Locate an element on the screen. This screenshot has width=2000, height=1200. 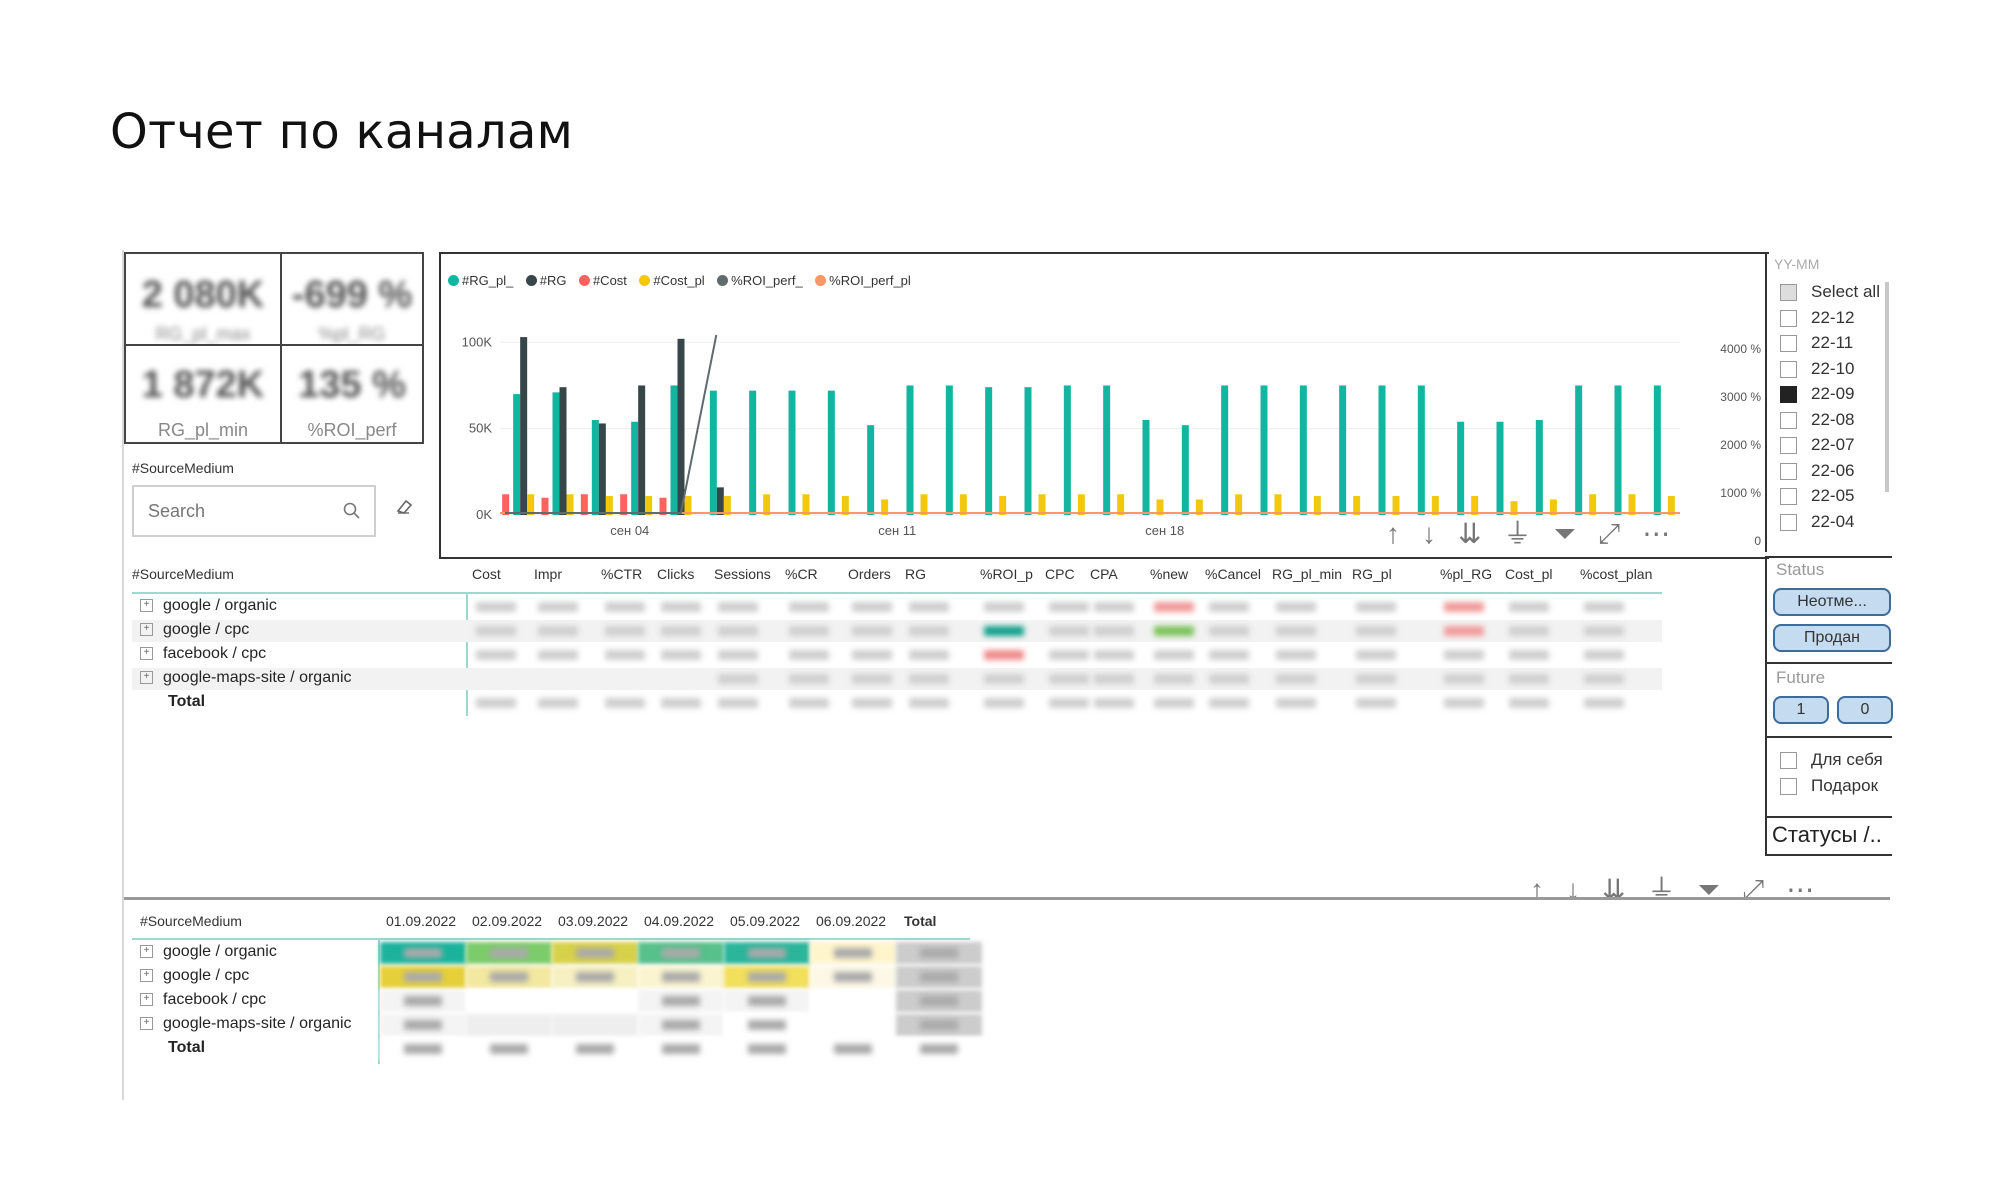
statuses-card is located at coordinates (1828, 836).